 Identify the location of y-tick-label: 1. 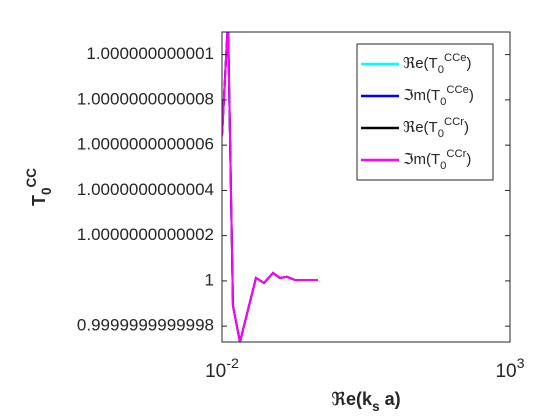
(209, 279).